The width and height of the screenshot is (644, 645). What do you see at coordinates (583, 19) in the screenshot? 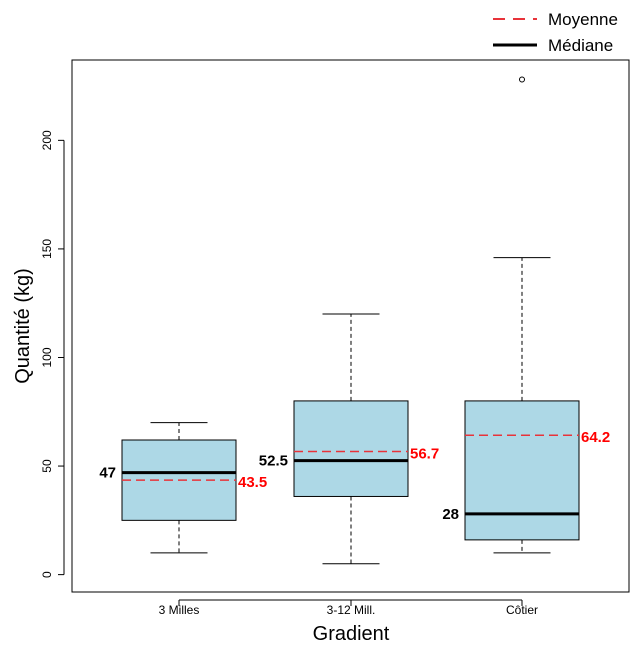
I see `legend-label: Moyenne` at bounding box center [583, 19].